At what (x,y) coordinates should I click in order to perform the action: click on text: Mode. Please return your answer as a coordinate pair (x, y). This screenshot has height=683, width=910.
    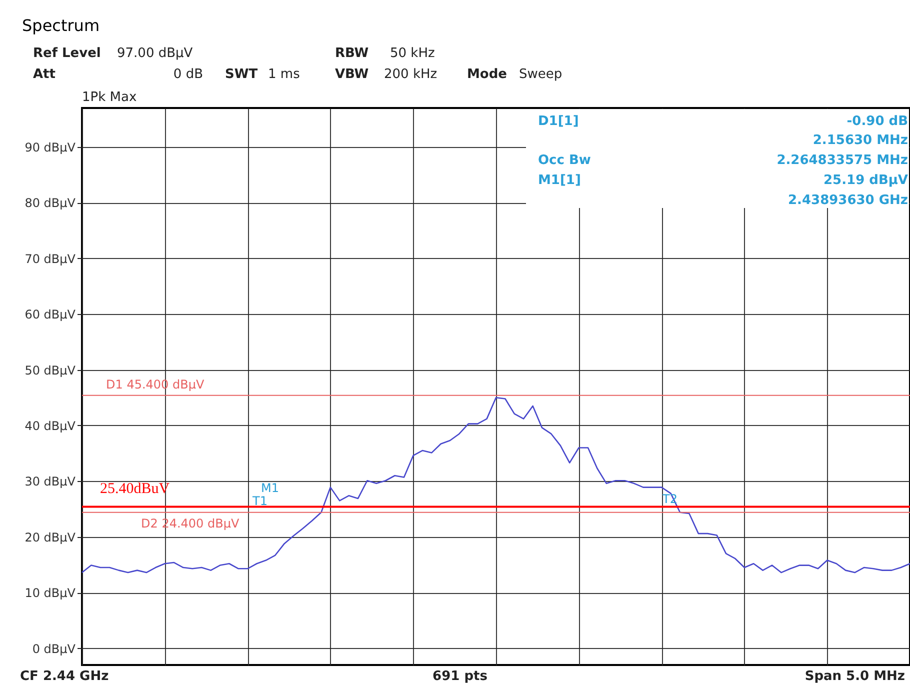
    Looking at the image, I should click on (487, 74).